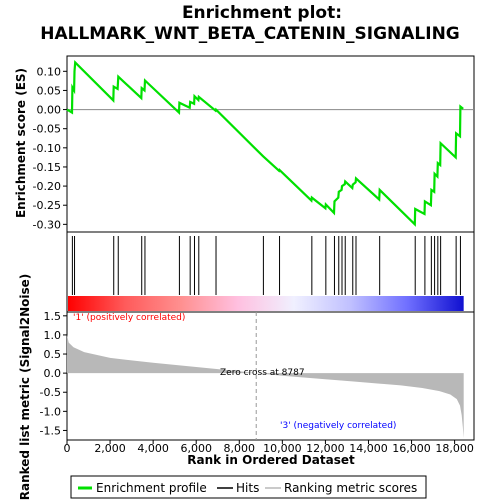 Image resolution: width=500 pixels, height=500 pixels. I want to click on legend-box, so click(248, 487).